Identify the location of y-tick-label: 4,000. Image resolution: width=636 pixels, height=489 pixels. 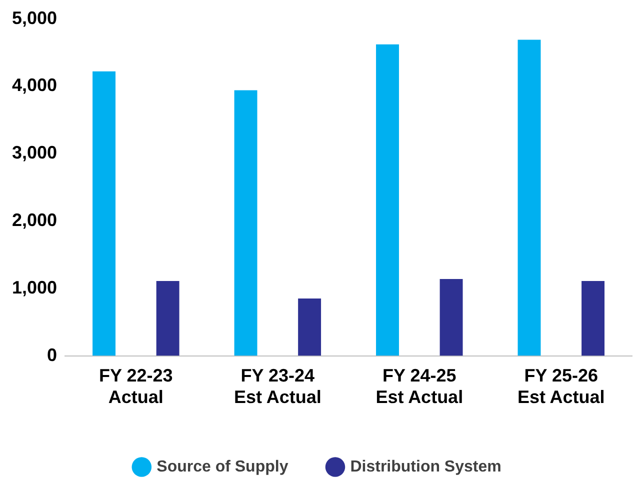
(35, 85).